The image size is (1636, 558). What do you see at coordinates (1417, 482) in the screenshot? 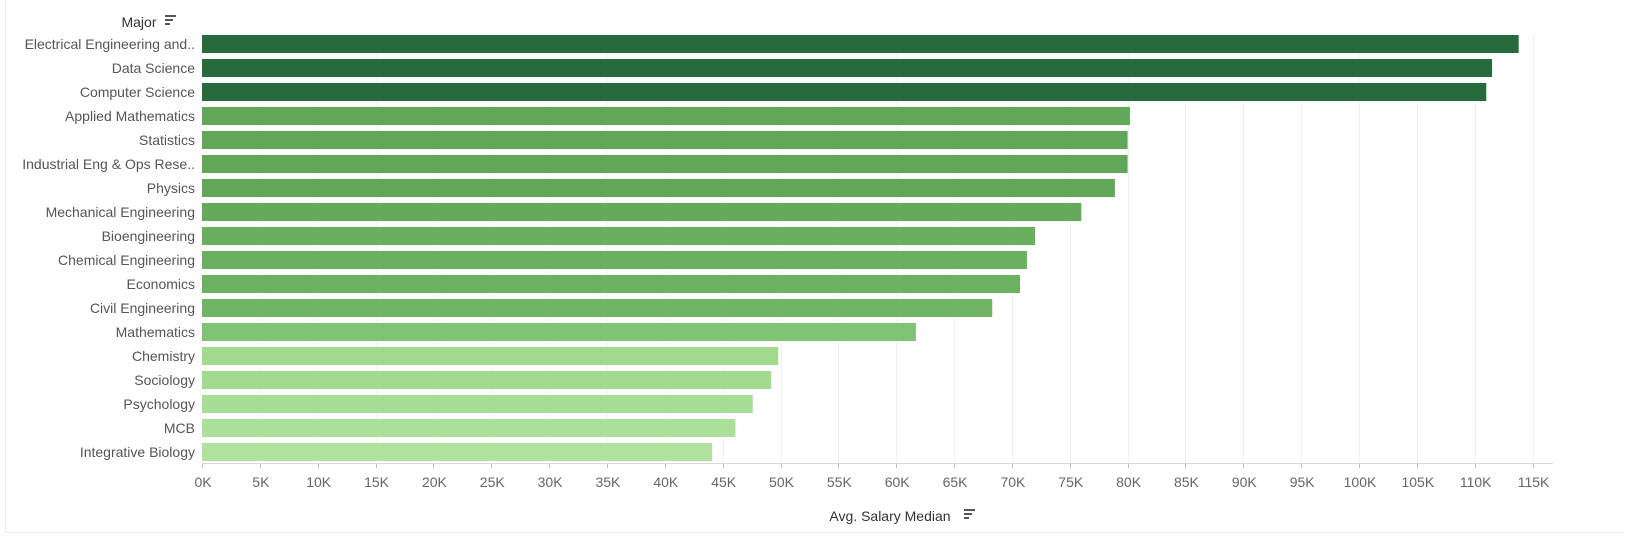
I see `x-tick-label: 105K` at bounding box center [1417, 482].